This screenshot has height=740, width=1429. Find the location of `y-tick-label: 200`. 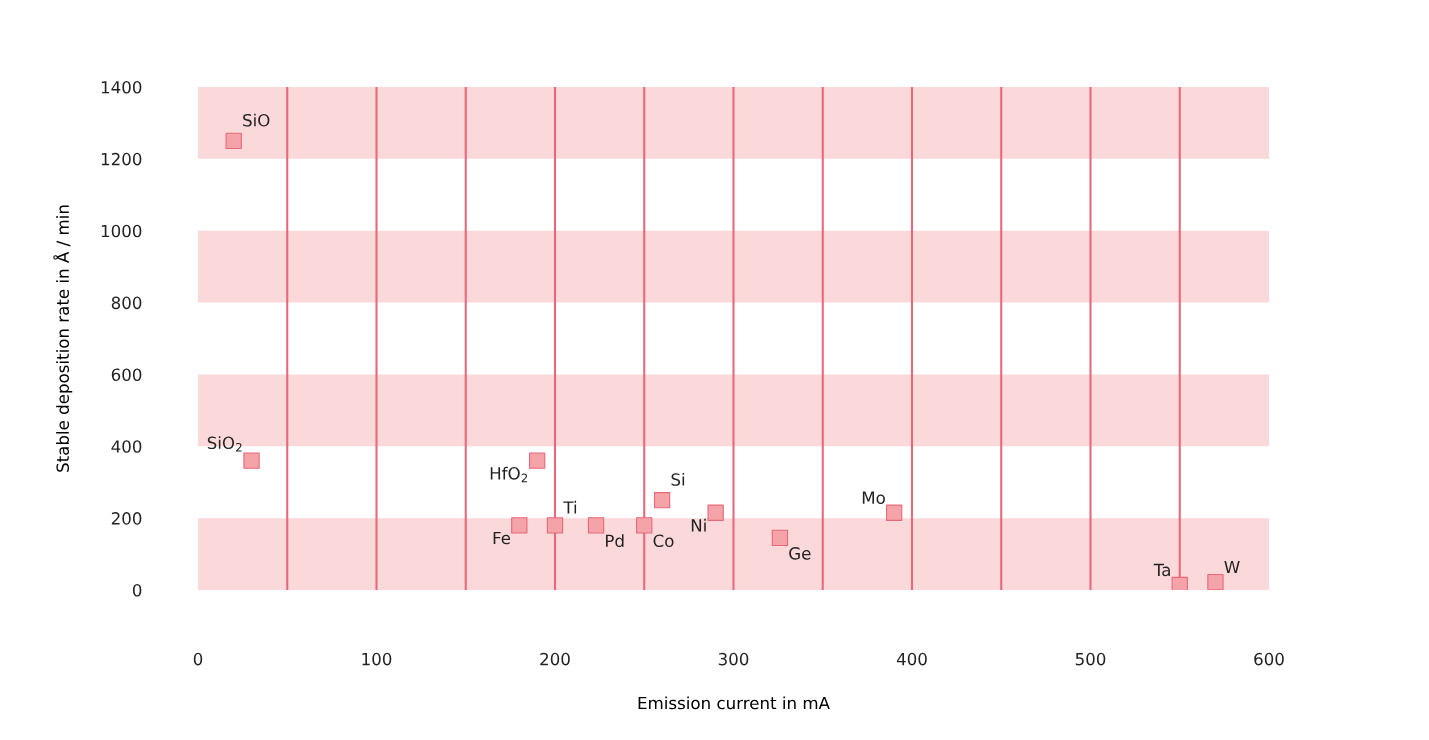

y-tick-label: 200 is located at coordinates (126, 518).